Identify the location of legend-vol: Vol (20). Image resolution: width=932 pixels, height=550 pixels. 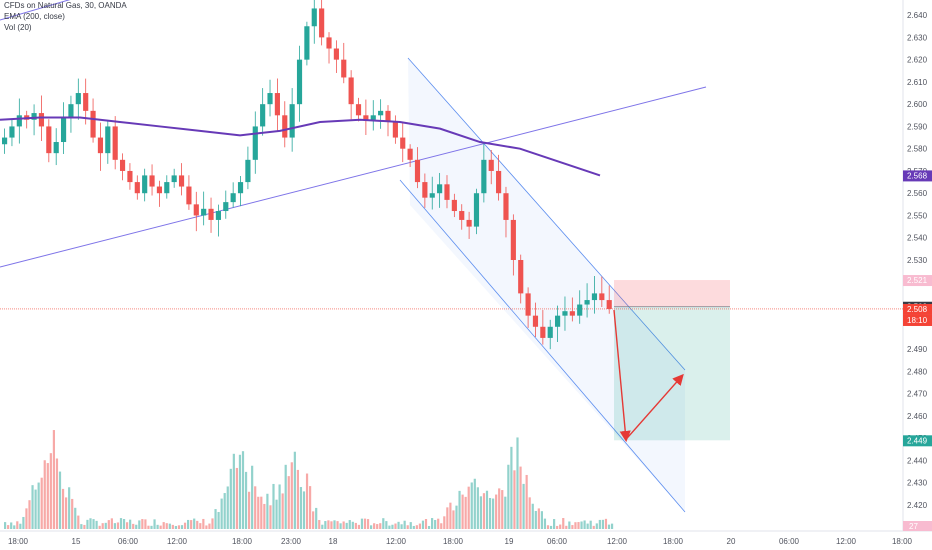
(18, 27).